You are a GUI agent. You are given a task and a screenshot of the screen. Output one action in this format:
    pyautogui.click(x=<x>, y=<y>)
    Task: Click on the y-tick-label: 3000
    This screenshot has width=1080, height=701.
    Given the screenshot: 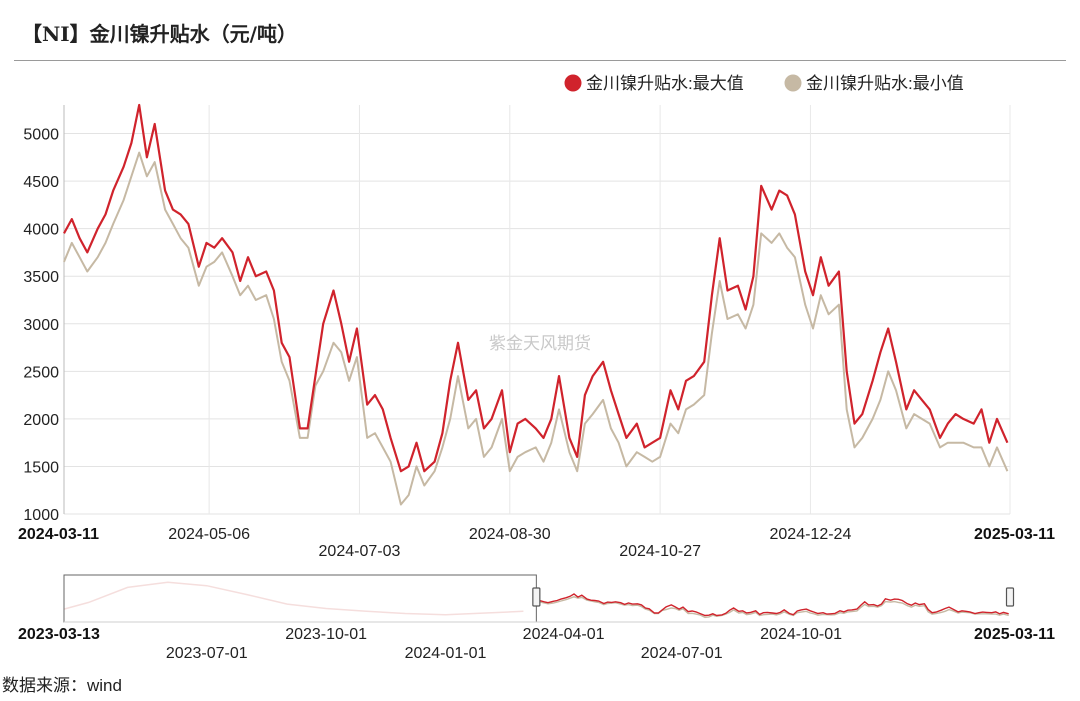 What is the action you would take?
    pyautogui.click(x=41, y=325)
    